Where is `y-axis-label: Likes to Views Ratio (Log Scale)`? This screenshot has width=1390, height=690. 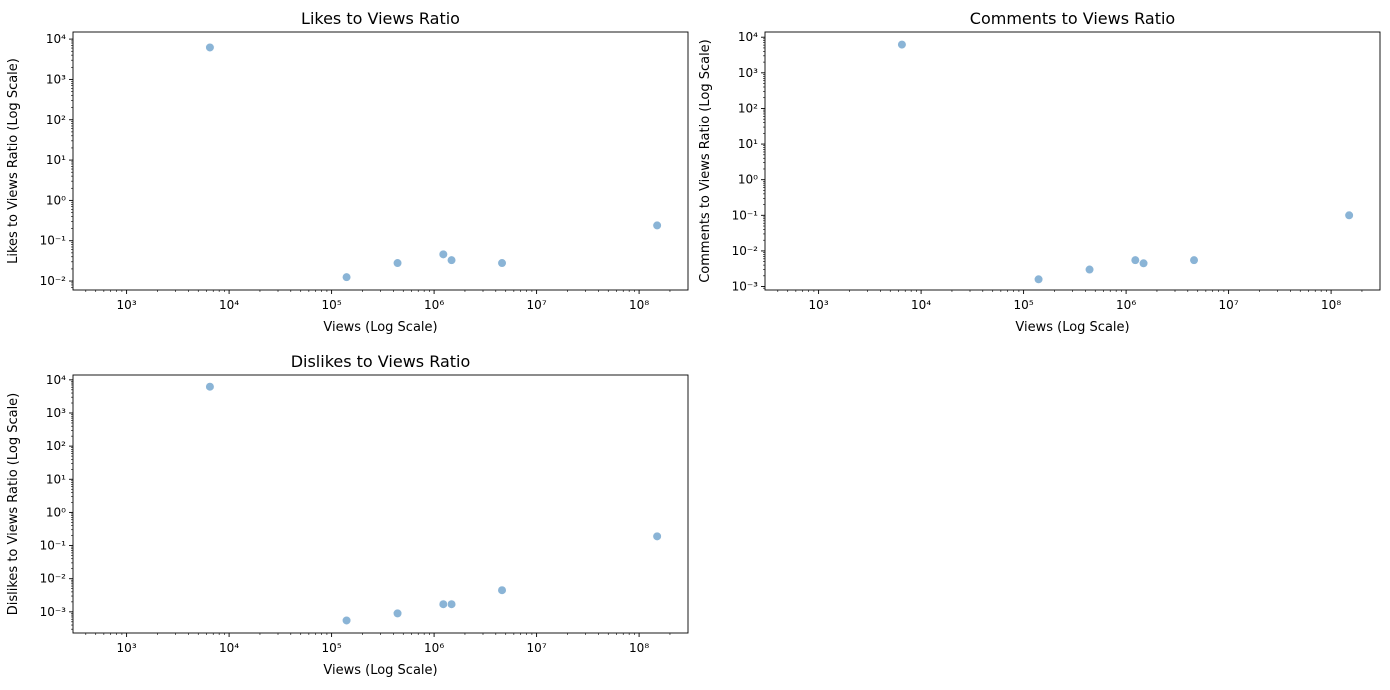
y-axis-label: Likes to Views Ratio (Log Scale) is located at coordinates (13, 161).